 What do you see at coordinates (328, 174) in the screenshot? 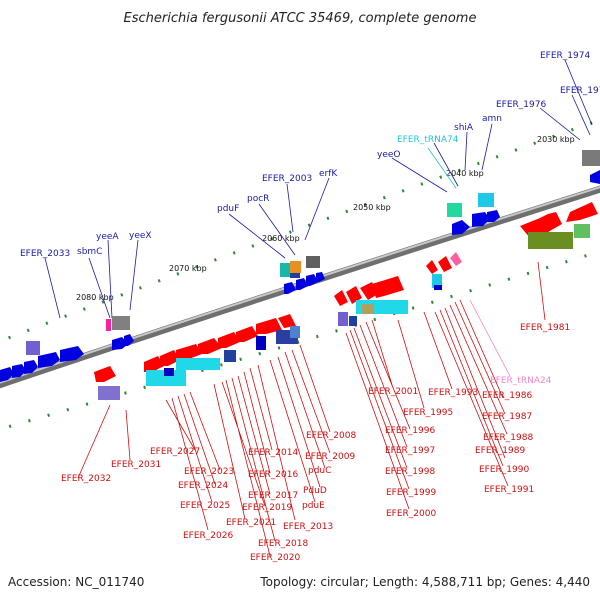
I see `label-erfK: erfK` at bounding box center [328, 174].